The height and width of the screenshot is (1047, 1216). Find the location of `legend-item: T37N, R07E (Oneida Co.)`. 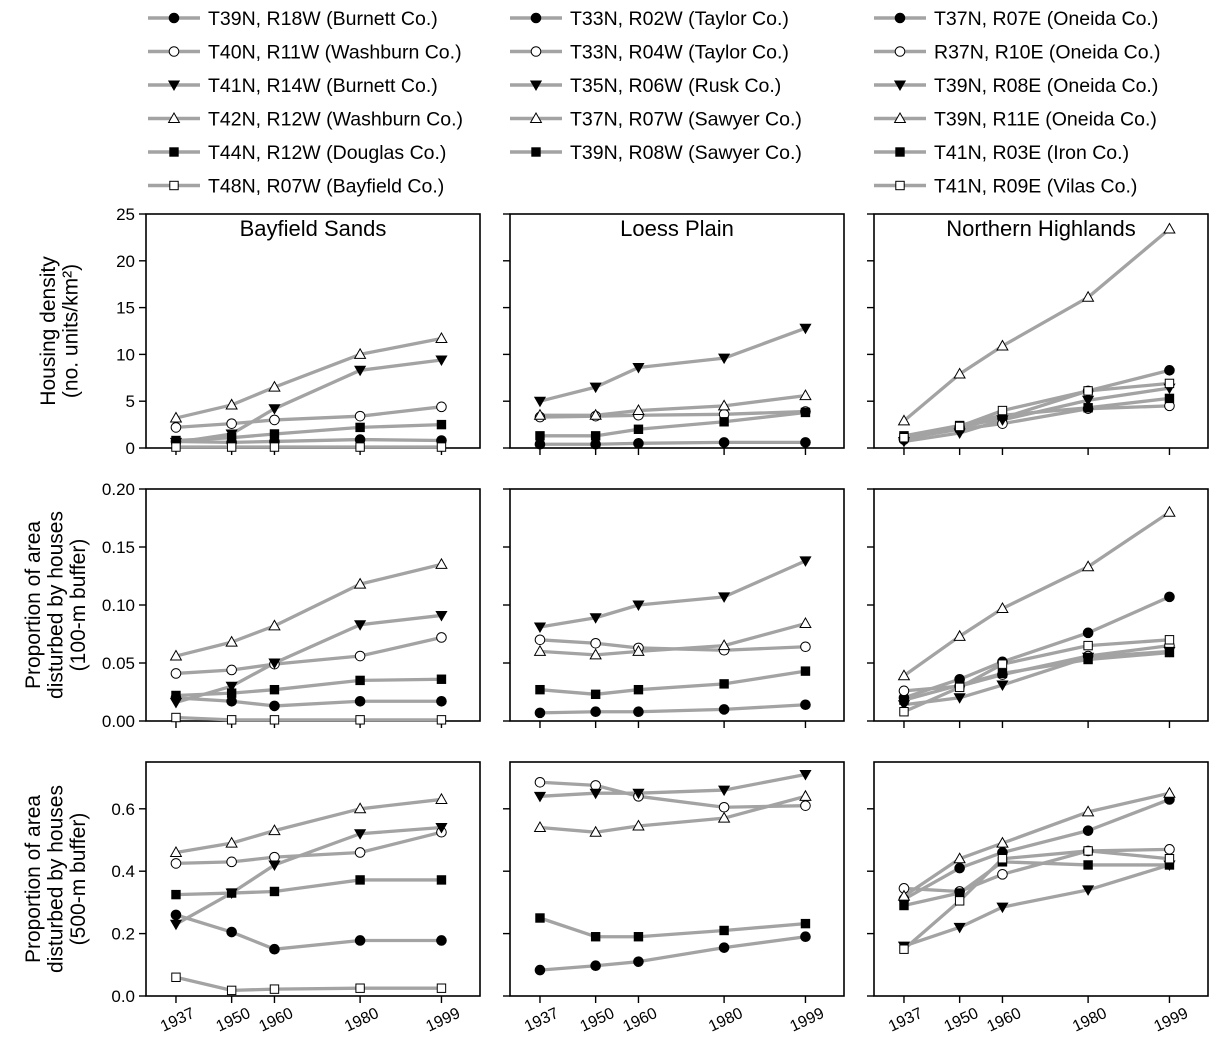

legend-item: T37N, R07E (Oneida Co.) is located at coordinates (1016, 19).